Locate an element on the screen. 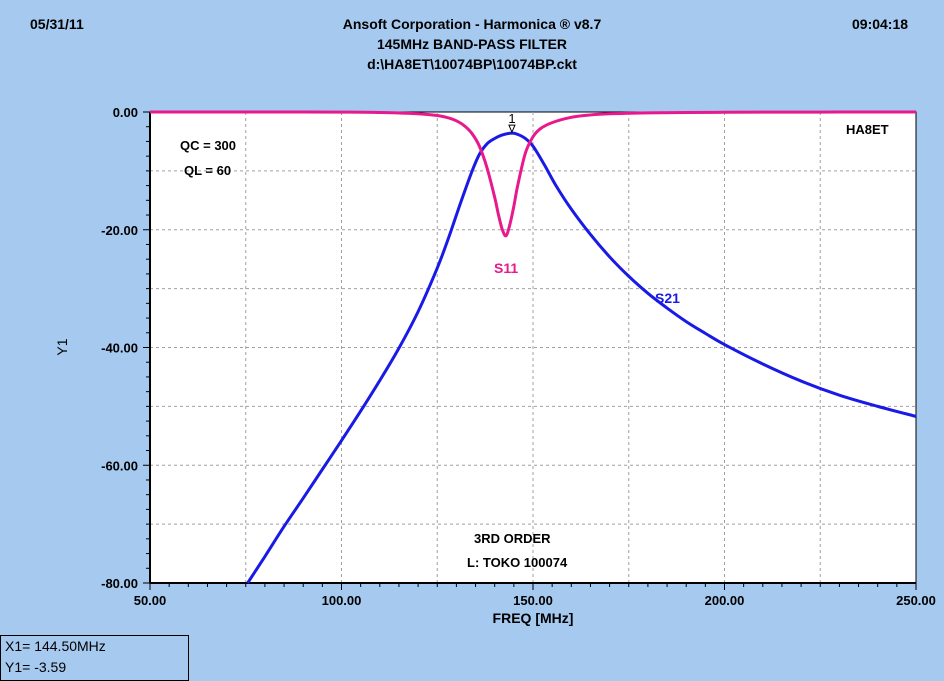 The width and height of the screenshot is (944, 681). s21-series-label: S21 is located at coordinates (667, 298).